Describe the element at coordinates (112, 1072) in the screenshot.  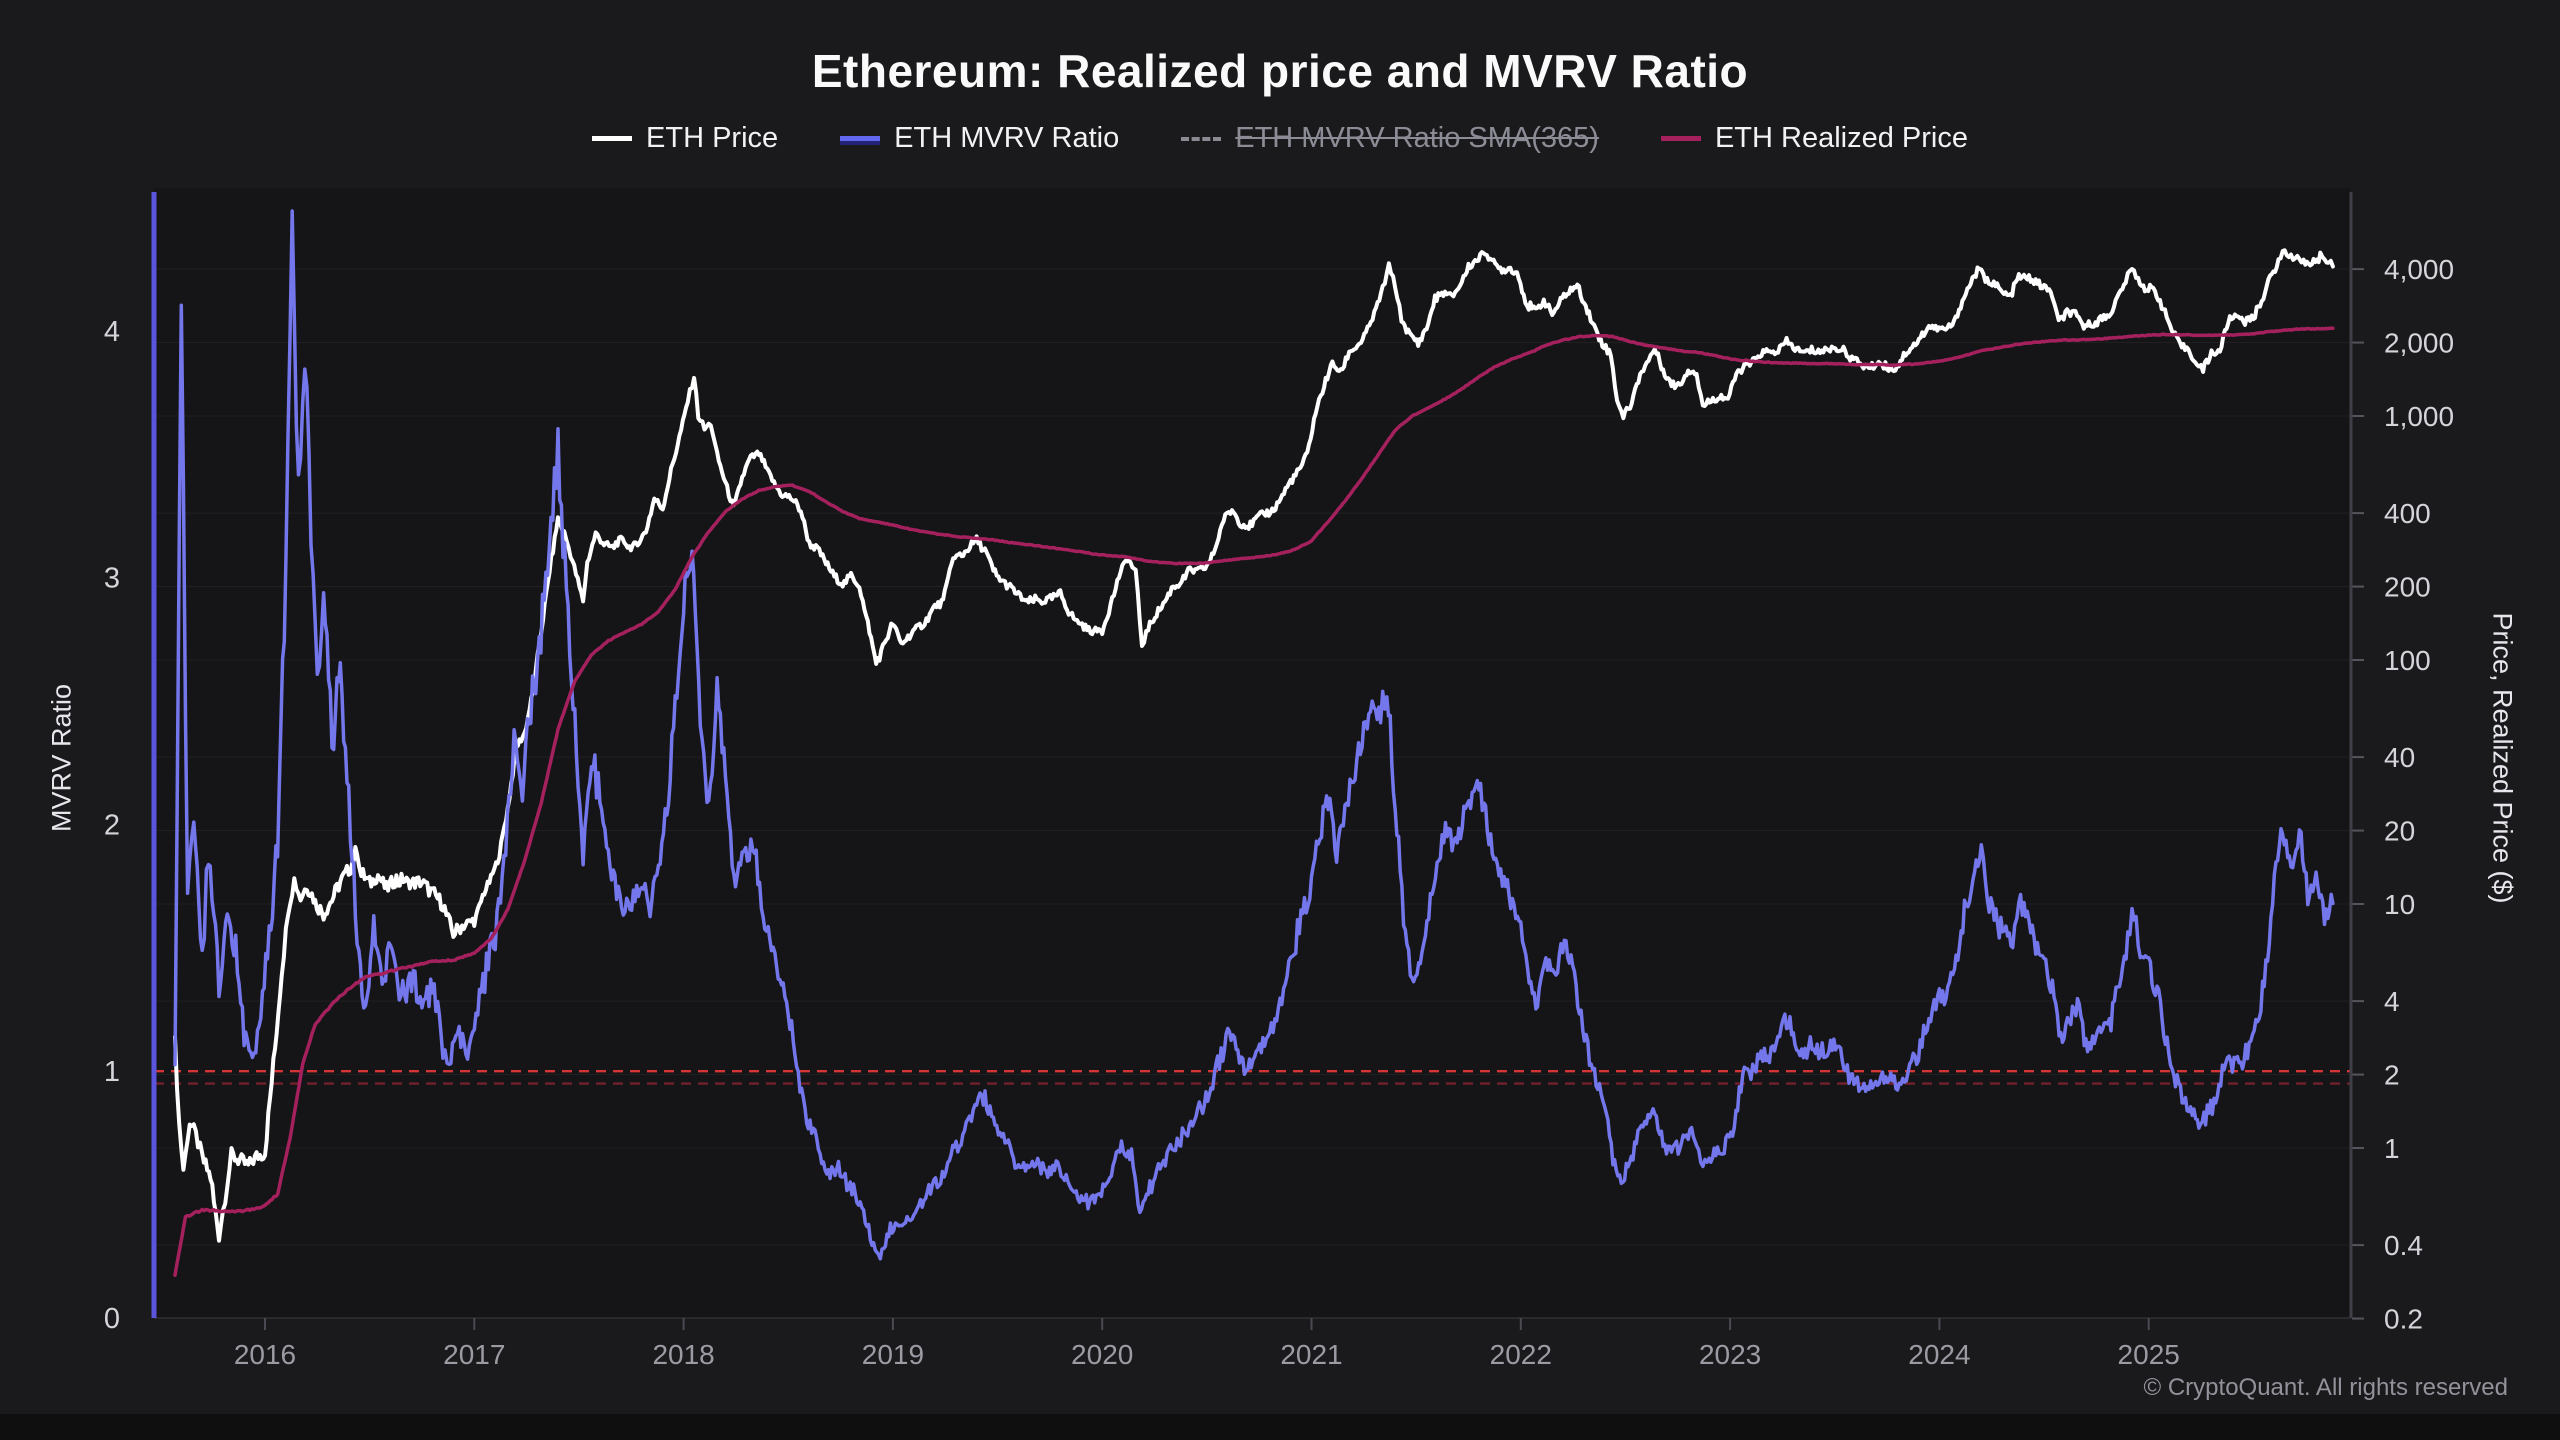
I see `left-tick-label-1: 1` at that location.